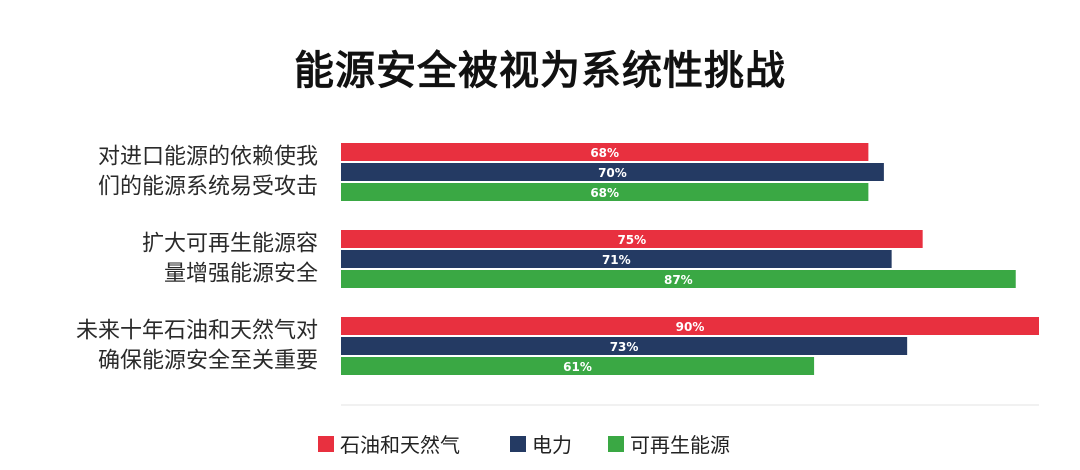 The height and width of the screenshot is (470, 1080). I want to click on legend-label: 电力, so click(552, 445).